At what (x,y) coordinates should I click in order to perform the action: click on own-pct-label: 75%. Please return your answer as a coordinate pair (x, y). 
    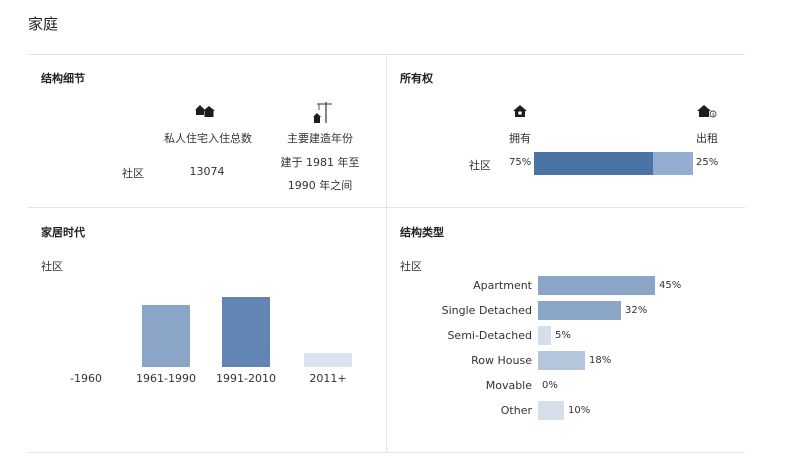
    Looking at the image, I should click on (520, 162).